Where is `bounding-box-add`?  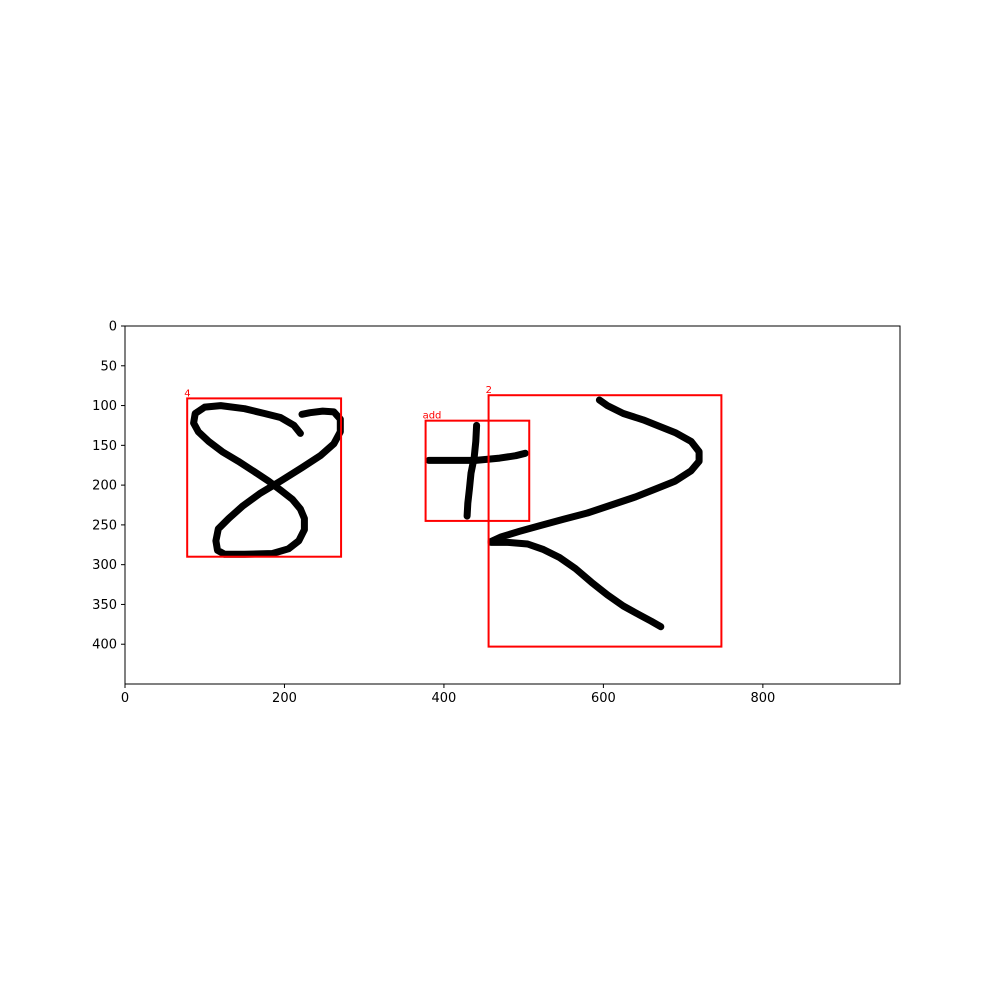 bounding-box-add is located at coordinates (477, 470).